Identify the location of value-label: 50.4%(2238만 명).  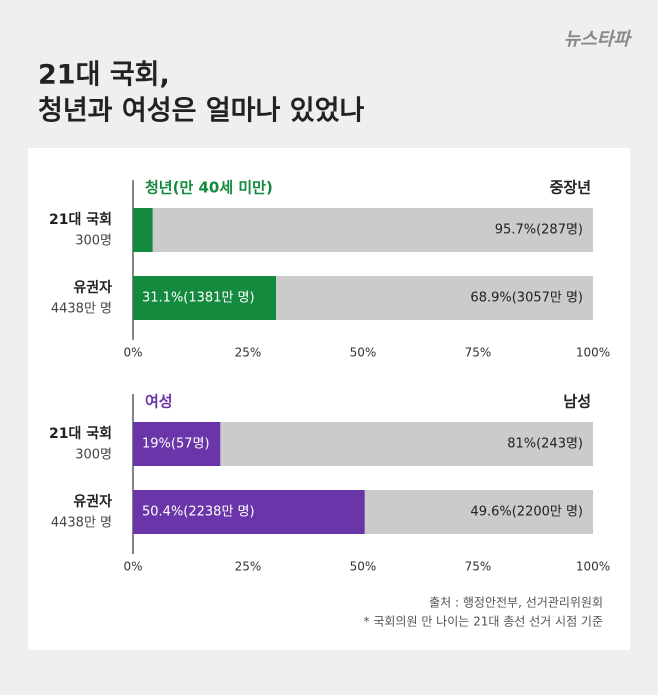
(198, 512).